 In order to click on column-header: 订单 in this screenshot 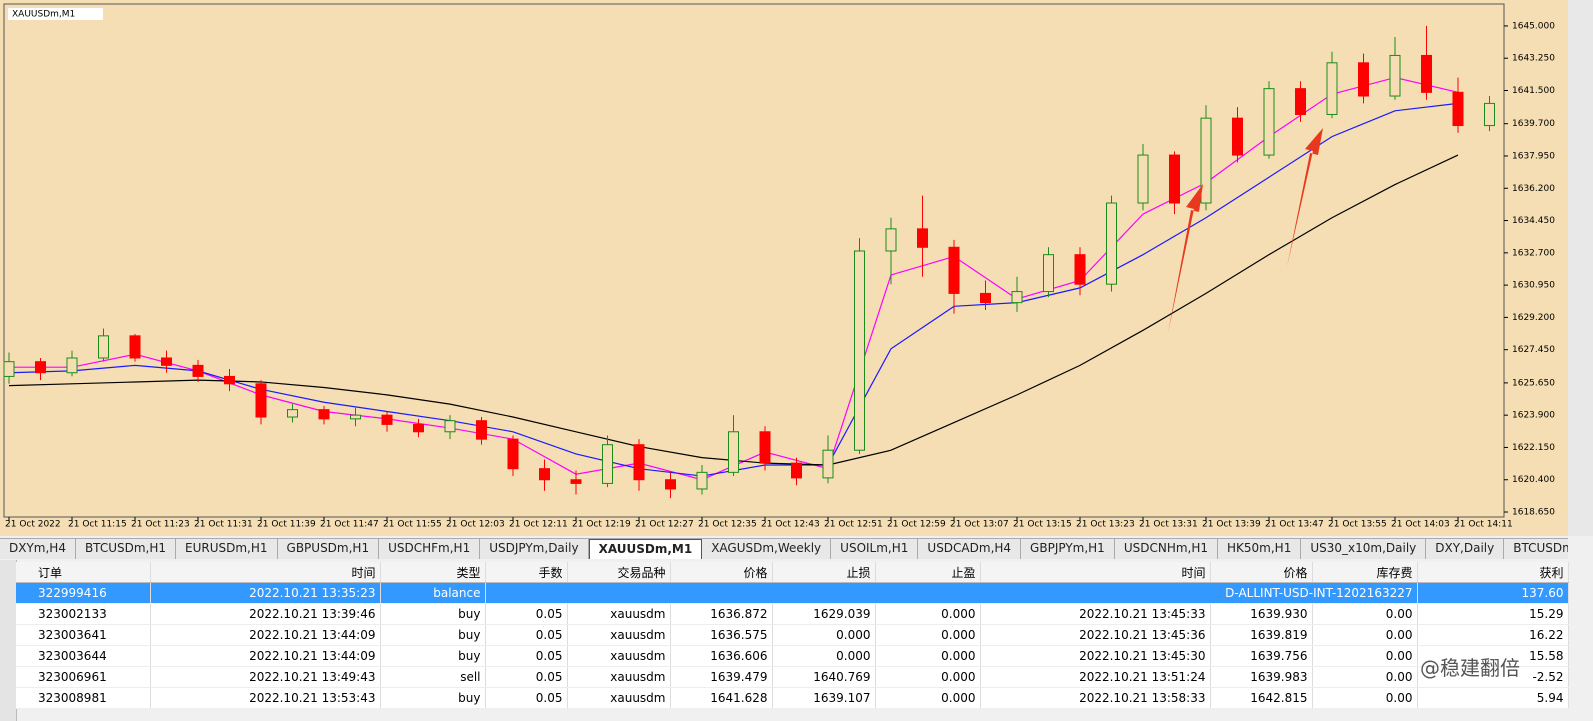, I will do `click(83, 572)`.